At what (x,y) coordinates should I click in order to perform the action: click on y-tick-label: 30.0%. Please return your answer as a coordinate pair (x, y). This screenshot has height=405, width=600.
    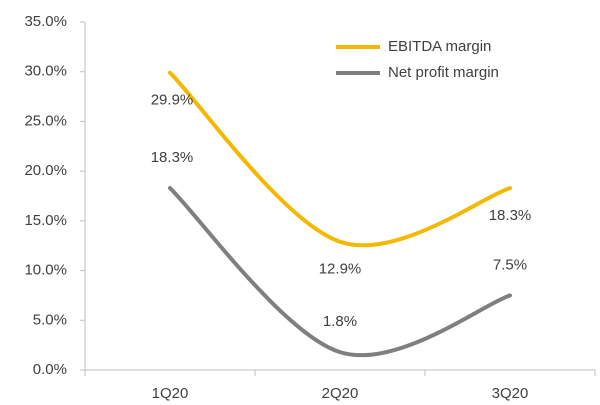
    Looking at the image, I should click on (45, 71).